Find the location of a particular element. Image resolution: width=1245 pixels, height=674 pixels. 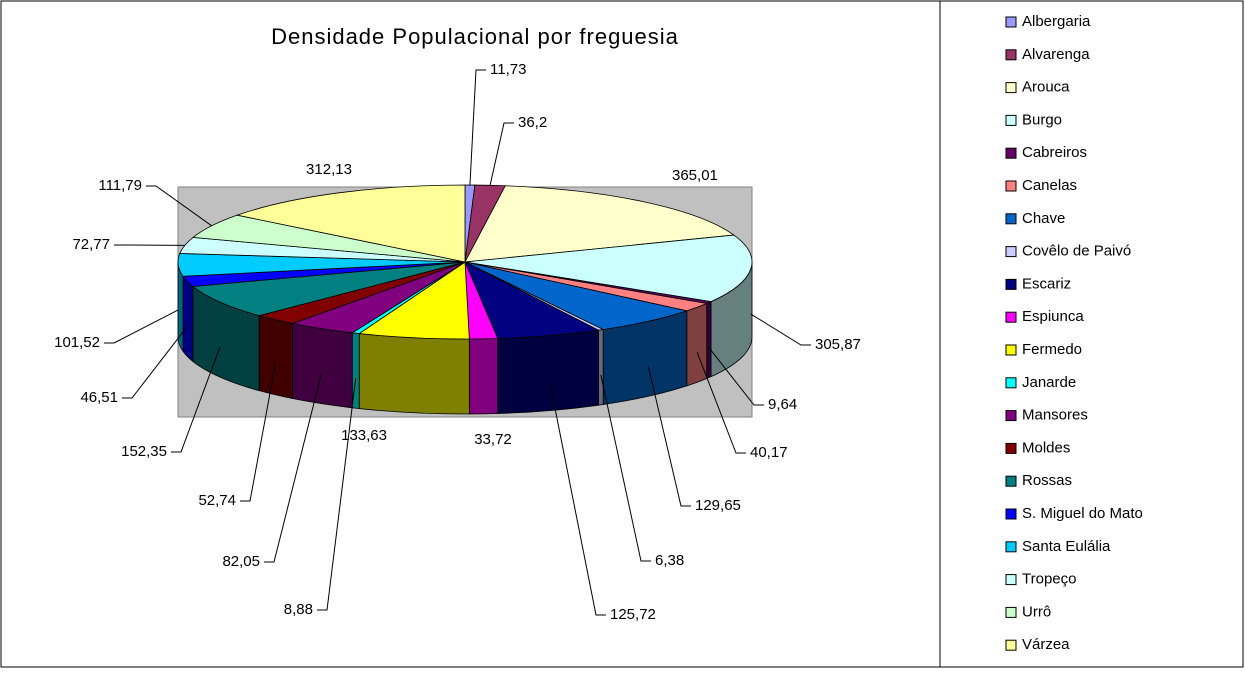

legend-label: Fermedo is located at coordinates (1052, 349).